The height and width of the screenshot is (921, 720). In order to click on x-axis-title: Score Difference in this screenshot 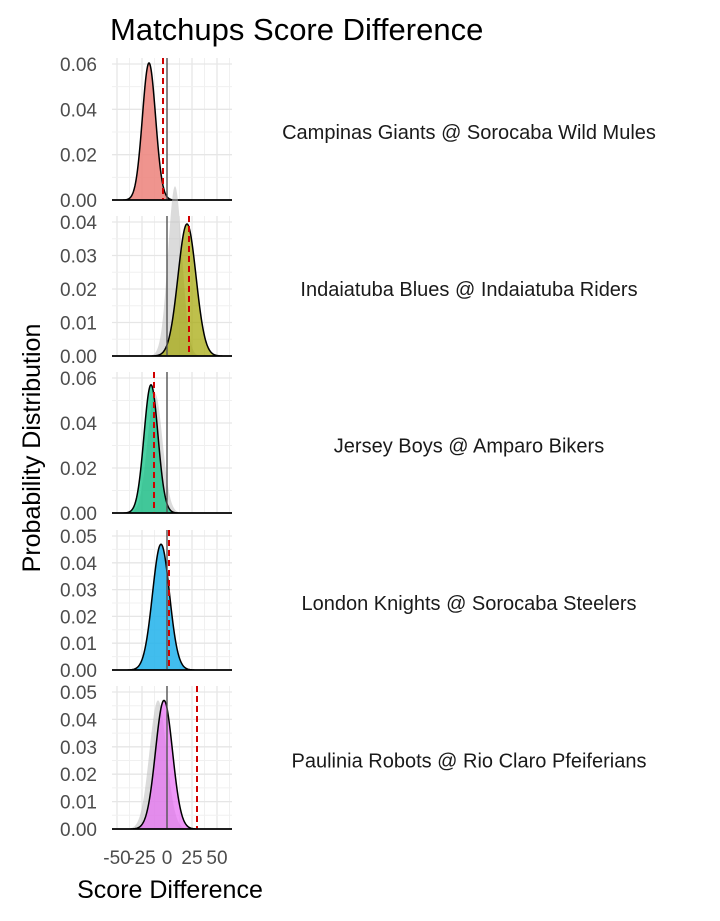, I will do `click(170, 890)`.